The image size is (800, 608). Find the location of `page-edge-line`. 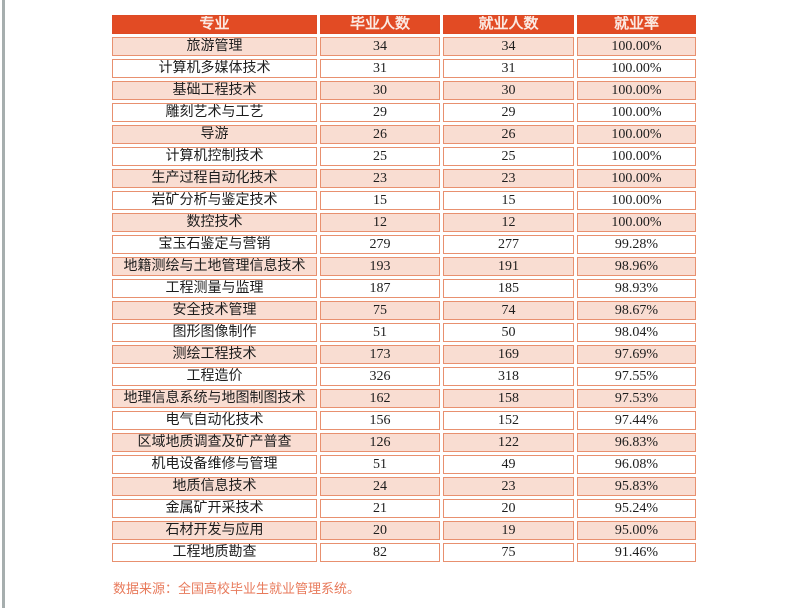

page-edge-line is located at coordinates (3, 304).